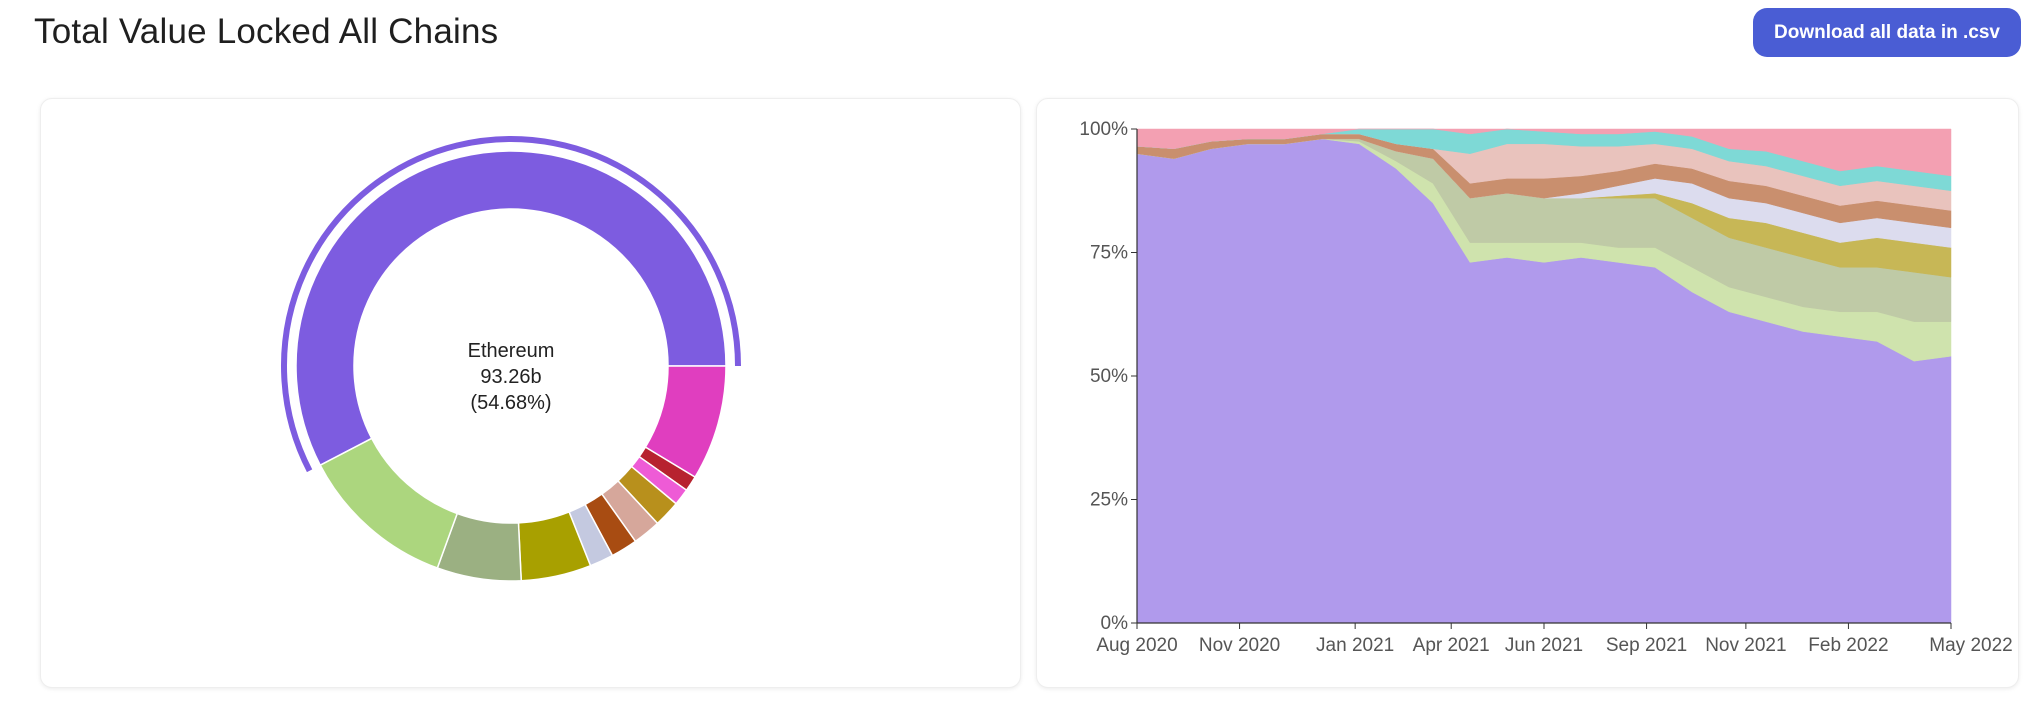 The image size is (2030, 702). Describe the element at coordinates (1103, 129) in the screenshot. I see `y-tick-label: 100%` at that location.